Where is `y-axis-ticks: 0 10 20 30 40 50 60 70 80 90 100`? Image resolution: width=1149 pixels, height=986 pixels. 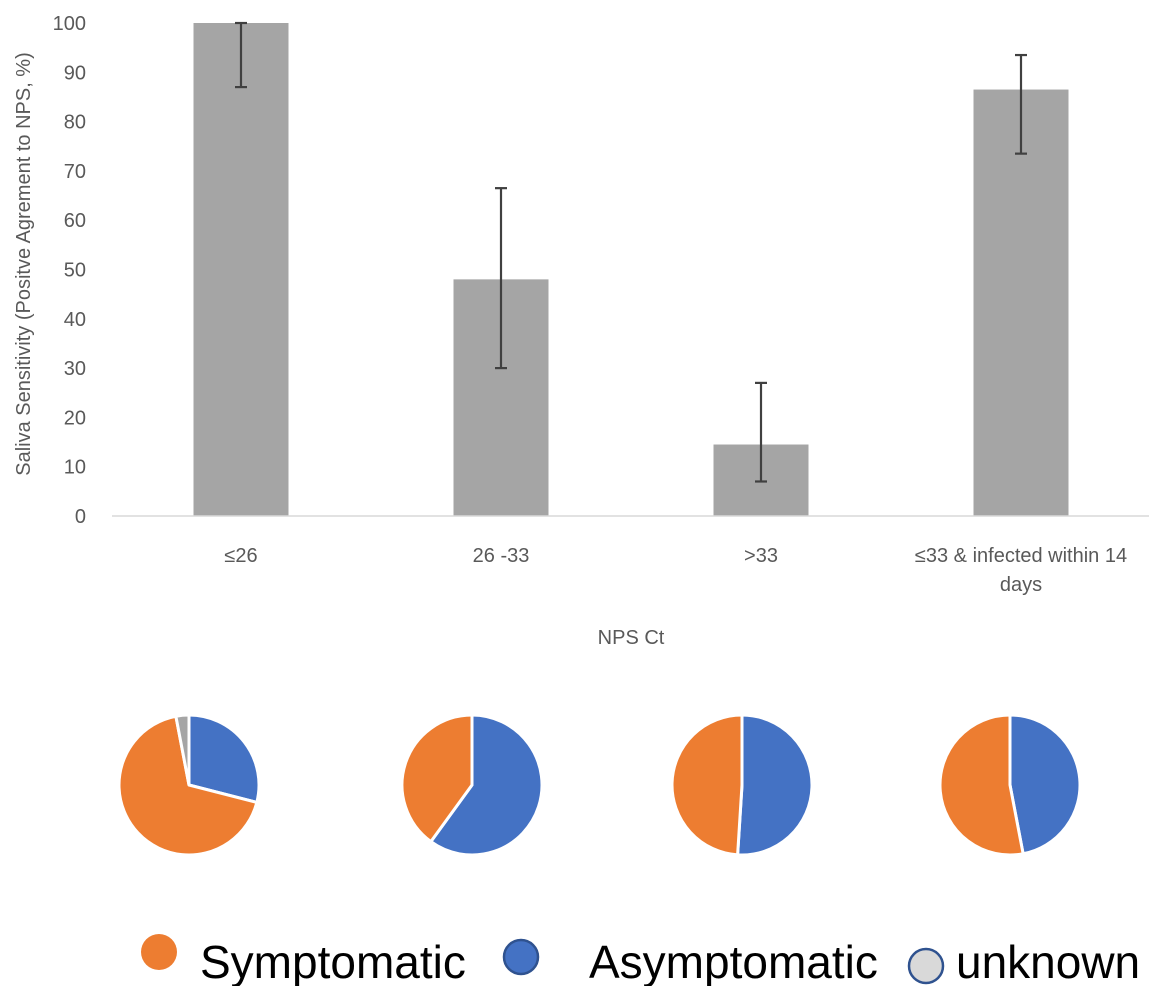 y-axis-ticks: 0 10 20 30 40 50 60 70 80 90 100 is located at coordinates (69, 270).